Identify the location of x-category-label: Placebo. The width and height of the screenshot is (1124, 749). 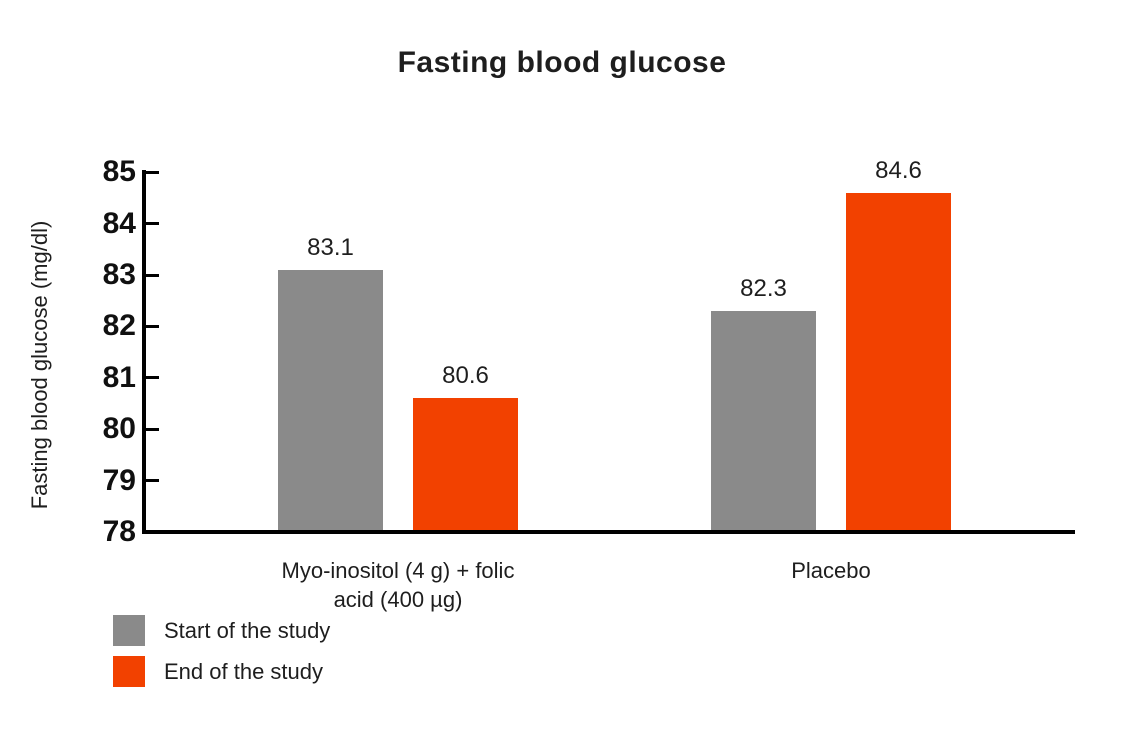
(831, 570).